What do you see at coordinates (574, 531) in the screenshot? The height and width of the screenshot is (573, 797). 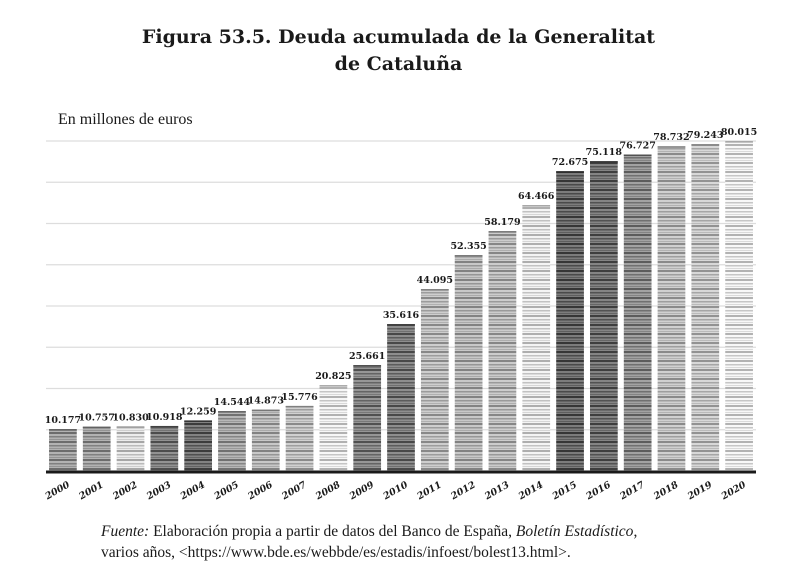 I see `source-publication: Boletín Estadístico` at bounding box center [574, 531].